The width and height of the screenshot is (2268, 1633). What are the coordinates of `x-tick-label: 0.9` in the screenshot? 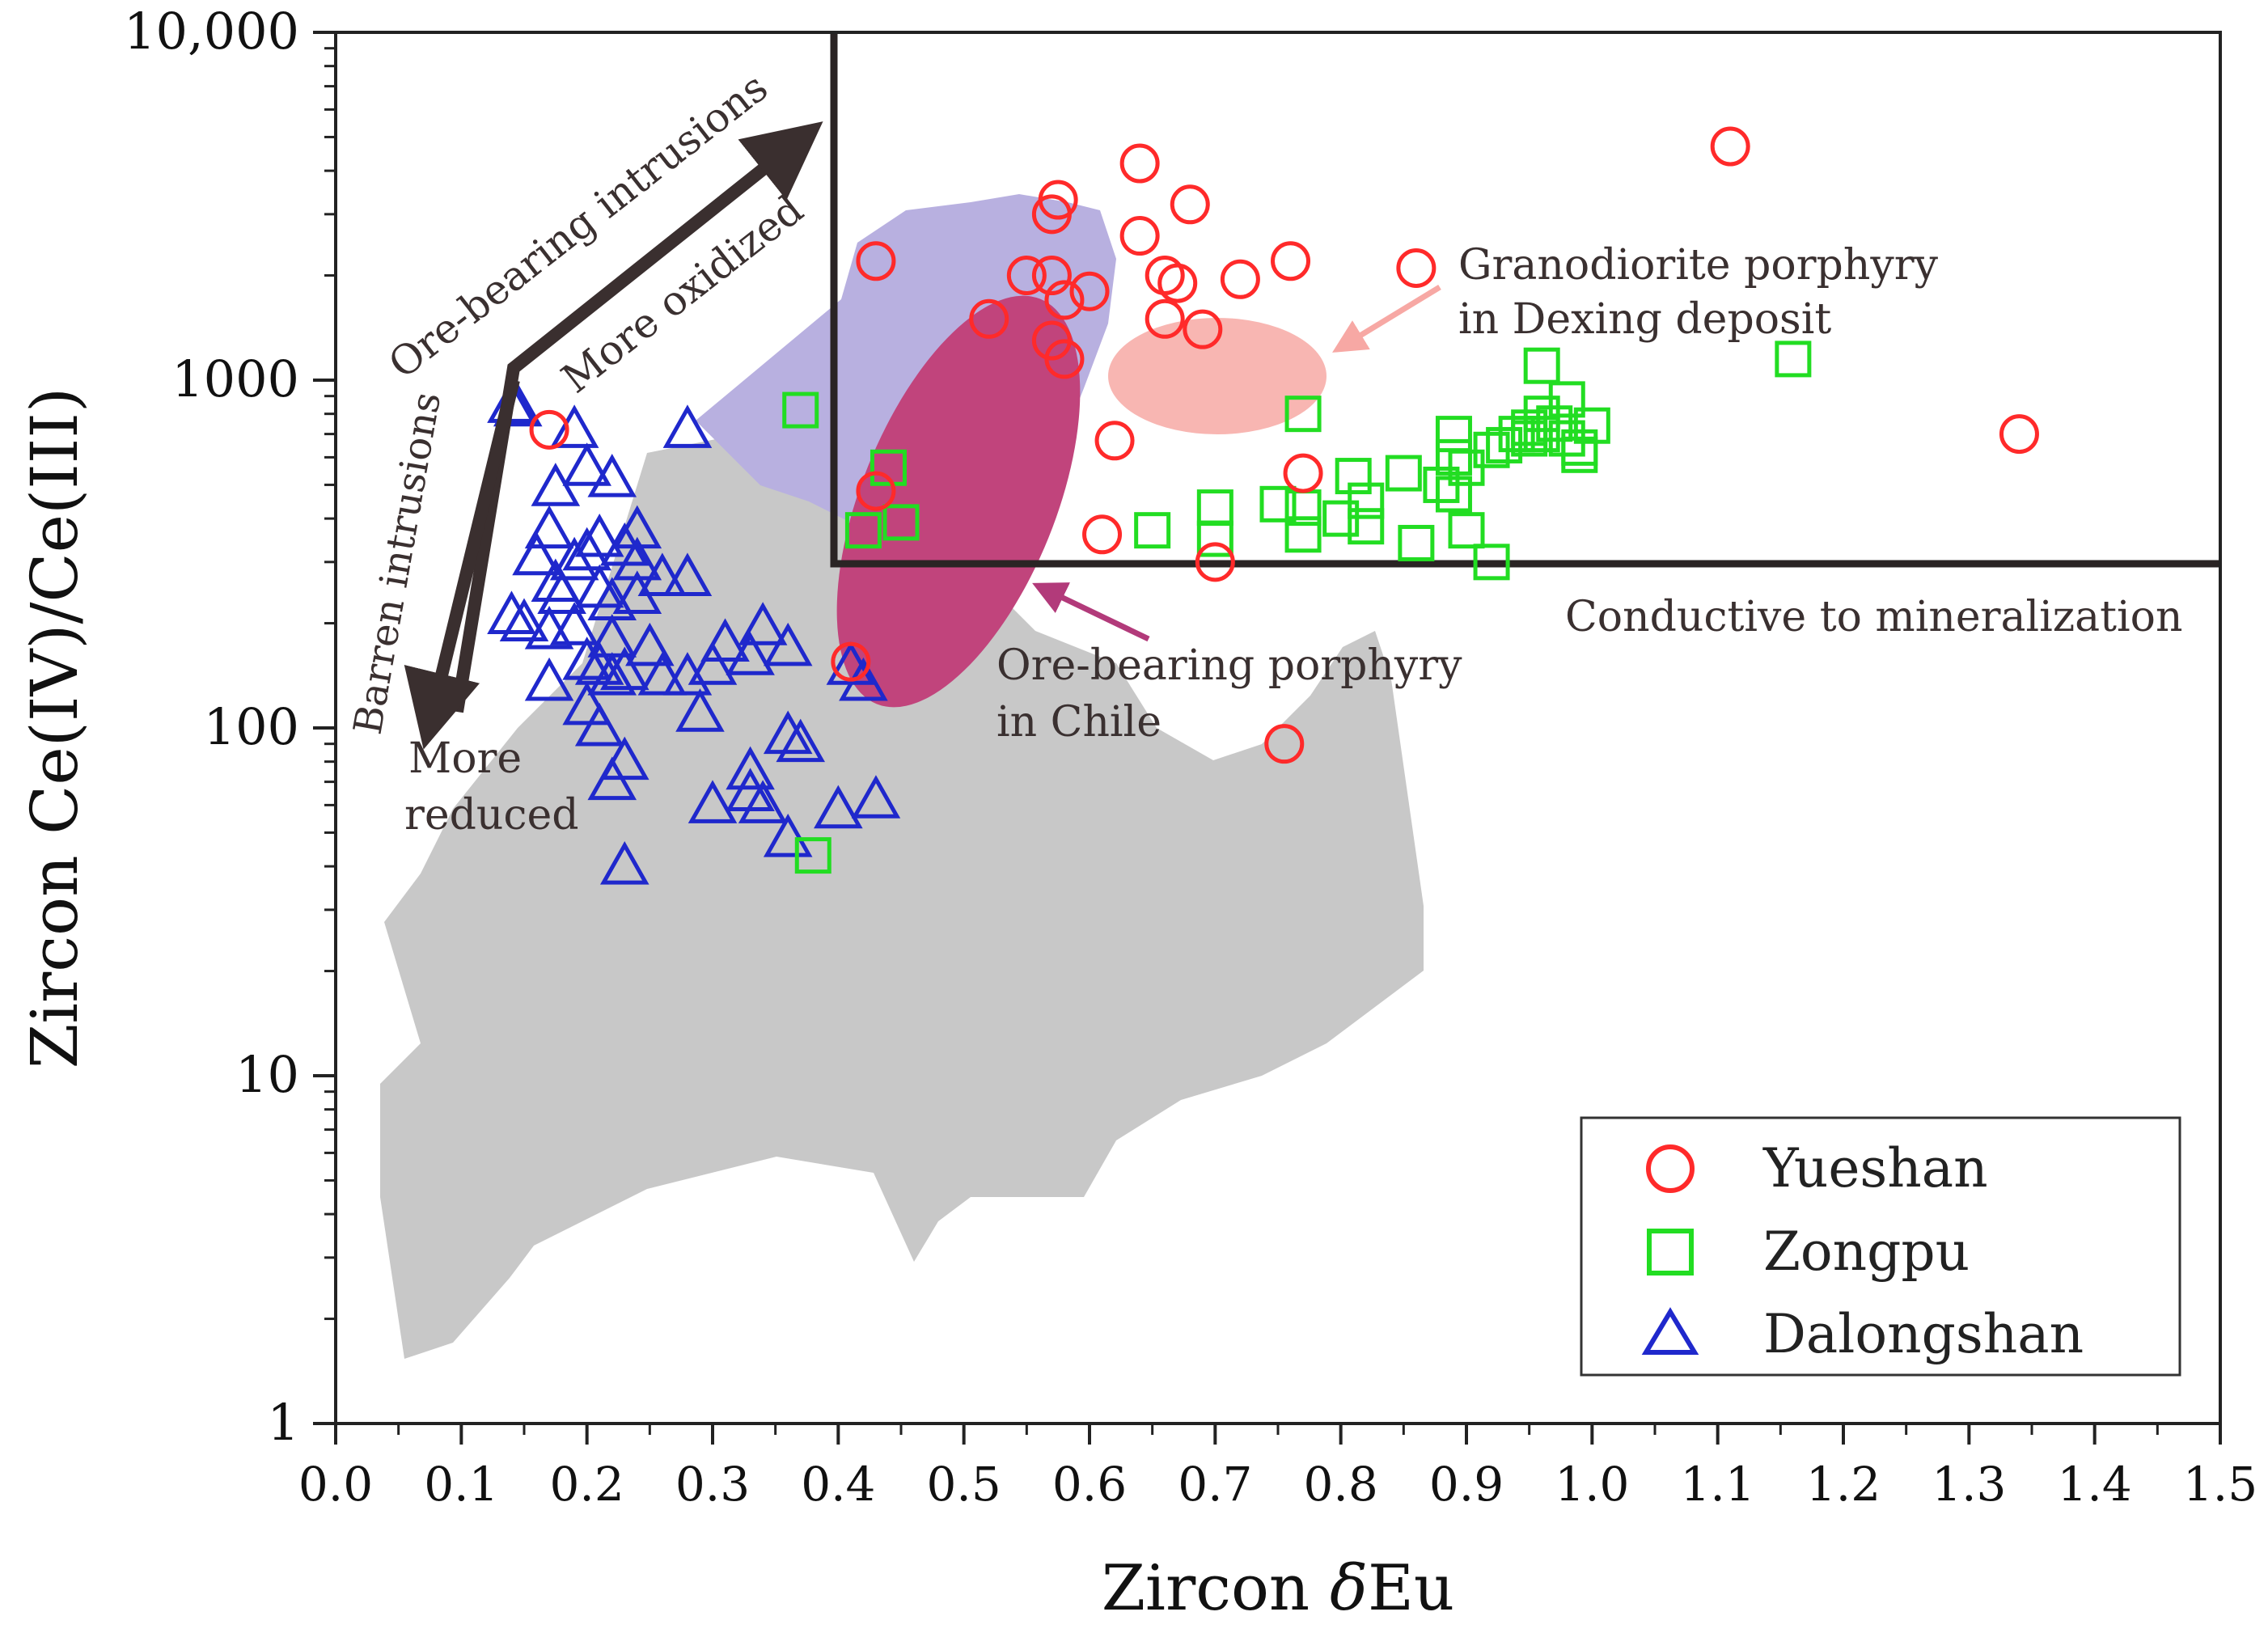 It's located at (1467, 1484).